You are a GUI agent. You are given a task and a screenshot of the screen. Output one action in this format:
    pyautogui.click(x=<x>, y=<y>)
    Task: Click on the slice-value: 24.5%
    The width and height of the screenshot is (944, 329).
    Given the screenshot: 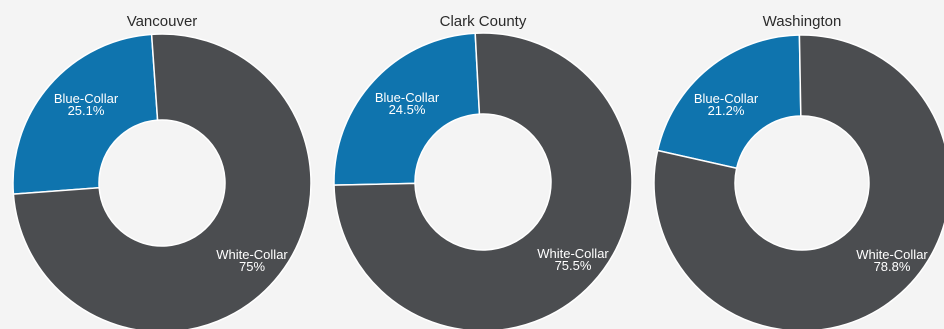 What is the action you would take?
    pyautogui.click(x=407, y=109)
    